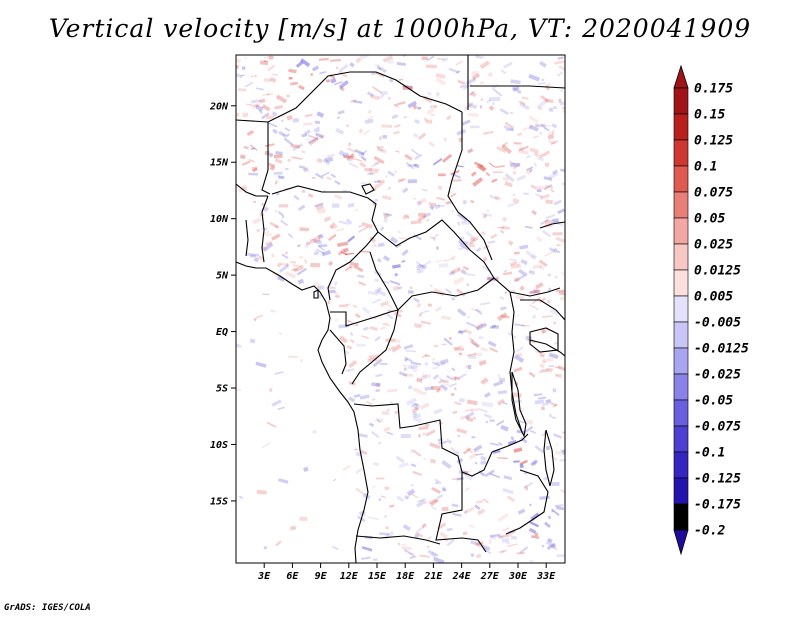  I want to click on lon-tick-label: 15E, so click(377, 576).